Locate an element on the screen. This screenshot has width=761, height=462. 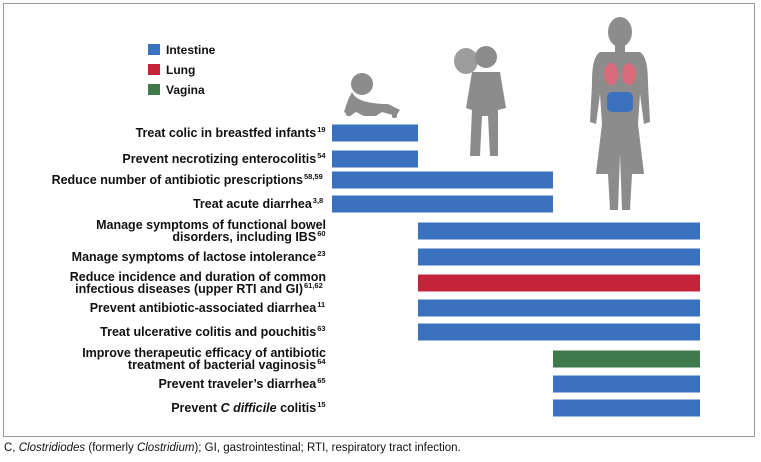
bar-ref-2: 58,59 is located at coordinates (313, 176).